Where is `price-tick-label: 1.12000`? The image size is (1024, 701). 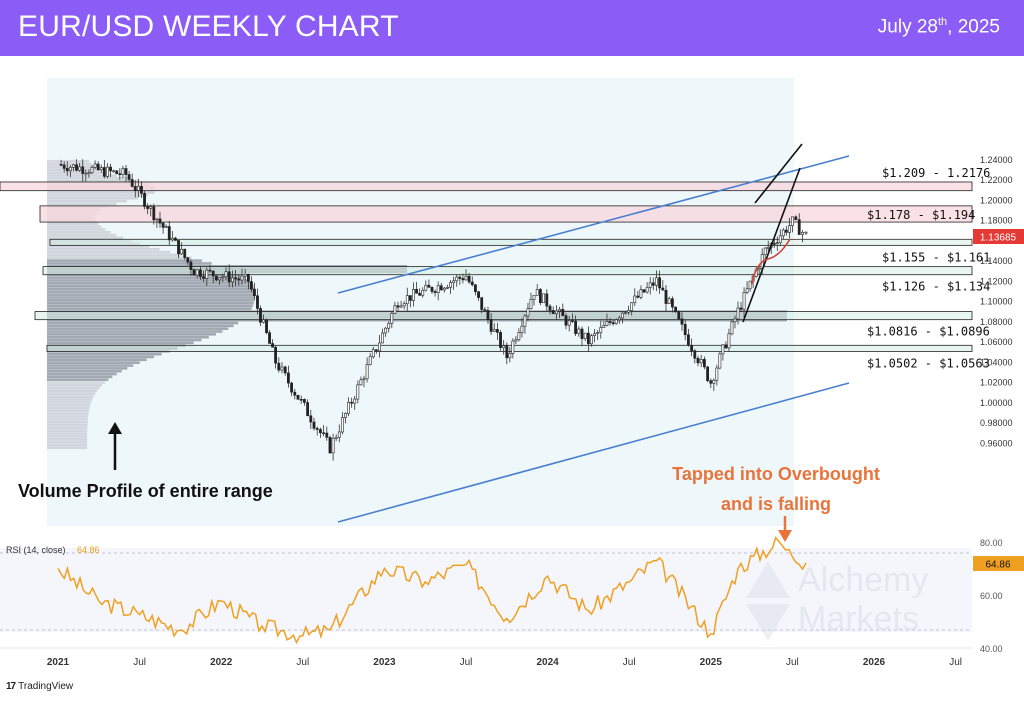
price-tick-label: 1.12000 is located at coordinates (996, 281).